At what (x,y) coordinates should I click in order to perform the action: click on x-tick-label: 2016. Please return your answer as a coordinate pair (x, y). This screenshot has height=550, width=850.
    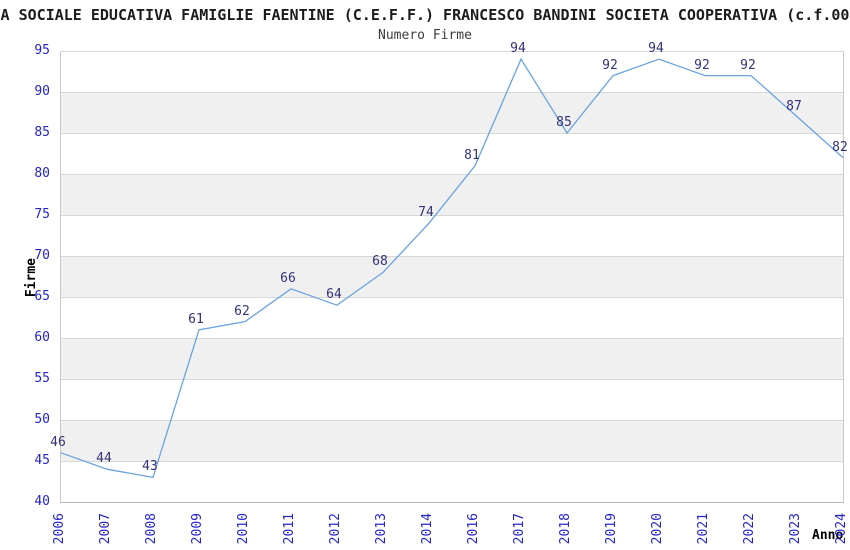
    Looking at the image, I should click on (473, 529).